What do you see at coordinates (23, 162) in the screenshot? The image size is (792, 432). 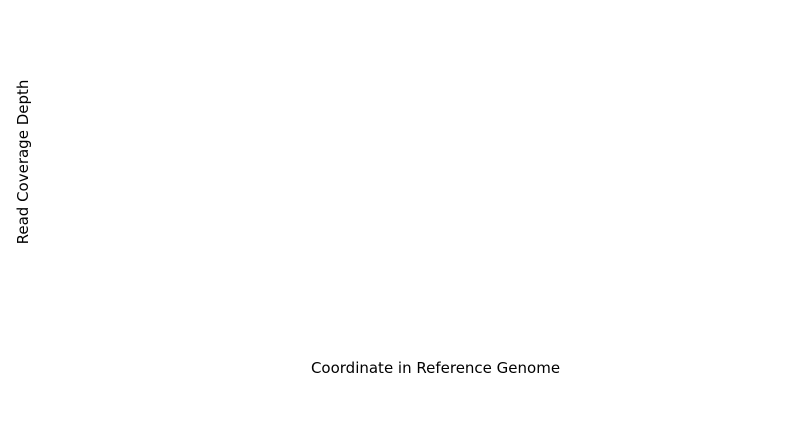 I see `y-axis-title: Read Coverage Depth` at bounding box center [23, 162].